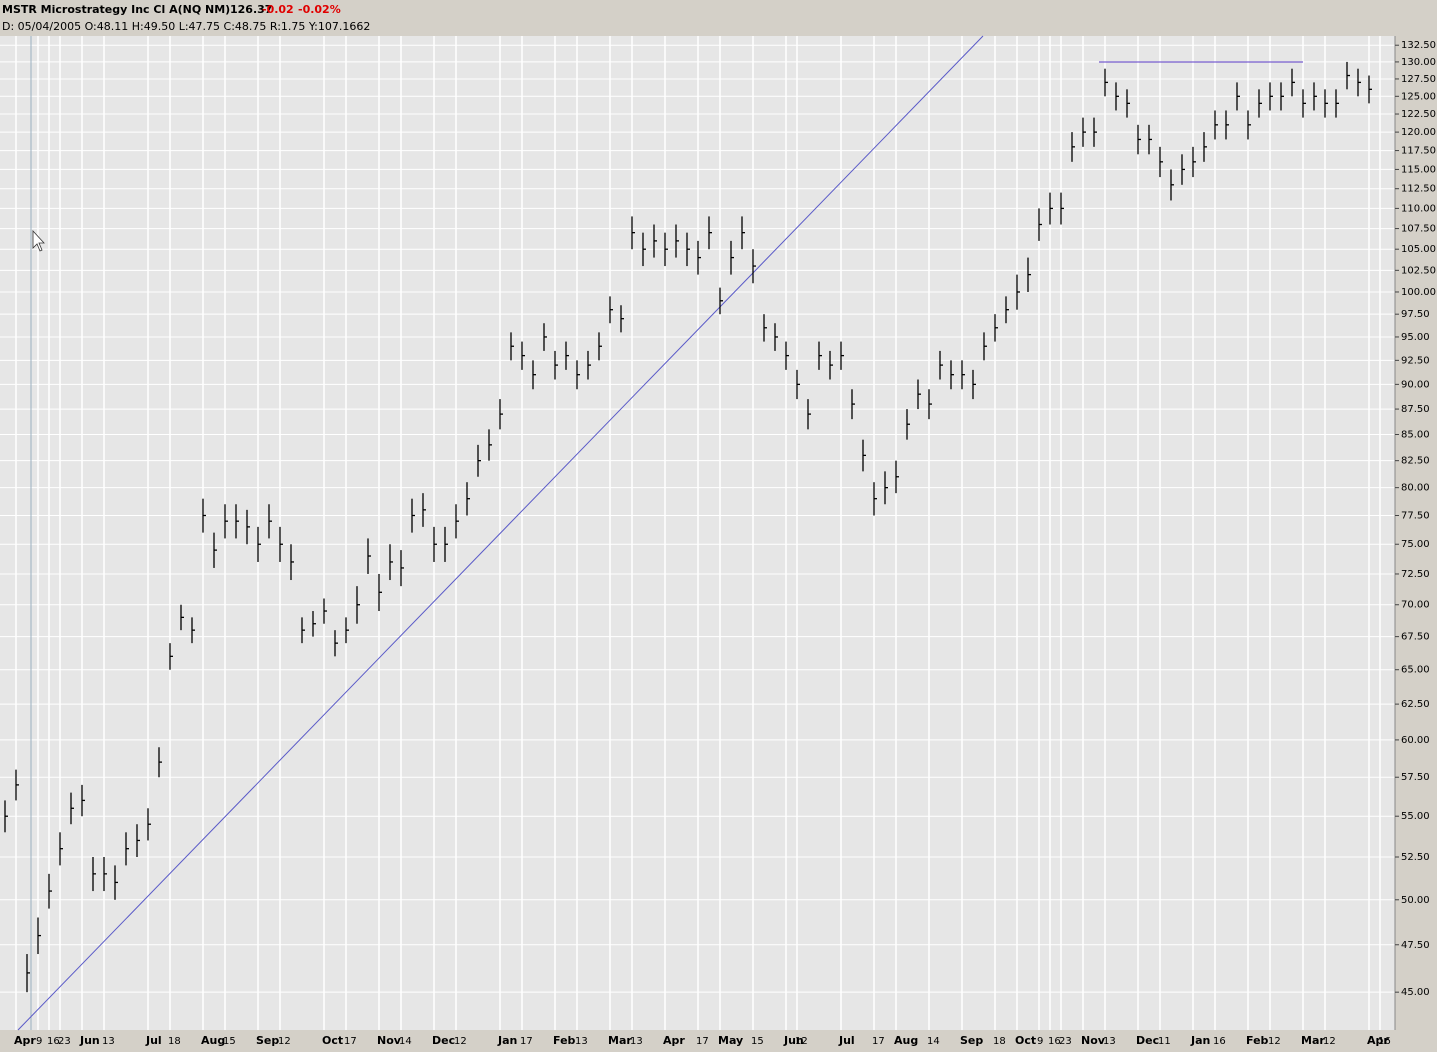  What do you see at coordinates (1418, 132) in the screenshot?
I see `y-tick-label: 120.00` at bounding box center [1418, 132].